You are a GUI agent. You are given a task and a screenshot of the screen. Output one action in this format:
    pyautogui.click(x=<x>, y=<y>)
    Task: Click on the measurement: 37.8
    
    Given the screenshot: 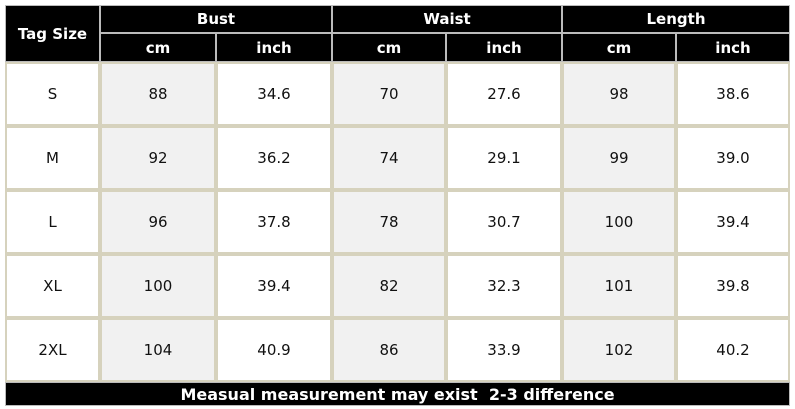 What is the action you would take?
    pyautogui.click(x=274, y=222)
    